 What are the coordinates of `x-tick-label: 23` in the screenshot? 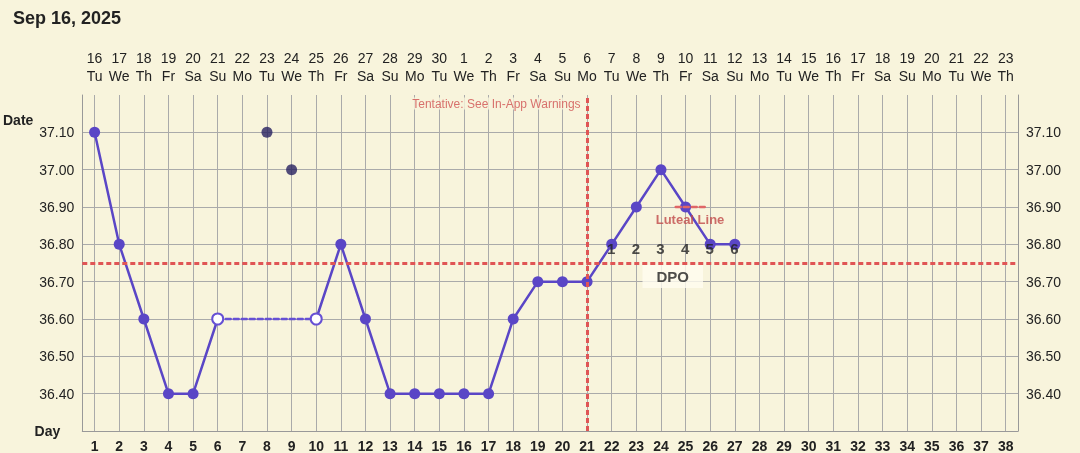 It's located at (636, 445).